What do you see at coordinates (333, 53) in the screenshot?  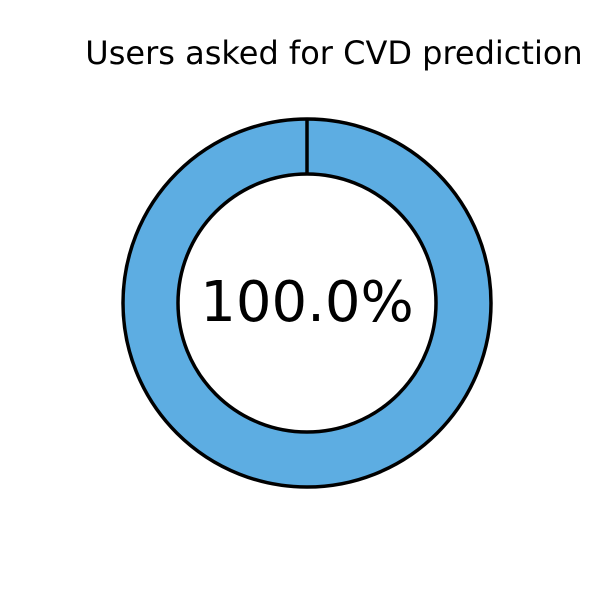 I see `chart-title: Users asked for CVD prediction` at bounding box center [333, 53].